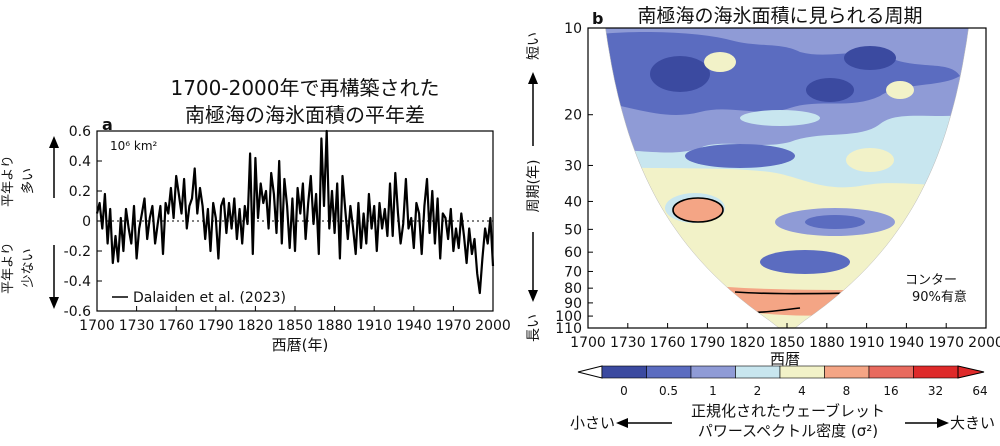 This screenshot has height=446, width=1000. What do you see at coordinates (28, 267) in the screenshot?
I see `side-label-bottom-2: 少ない` at bounding box center [28, 267].